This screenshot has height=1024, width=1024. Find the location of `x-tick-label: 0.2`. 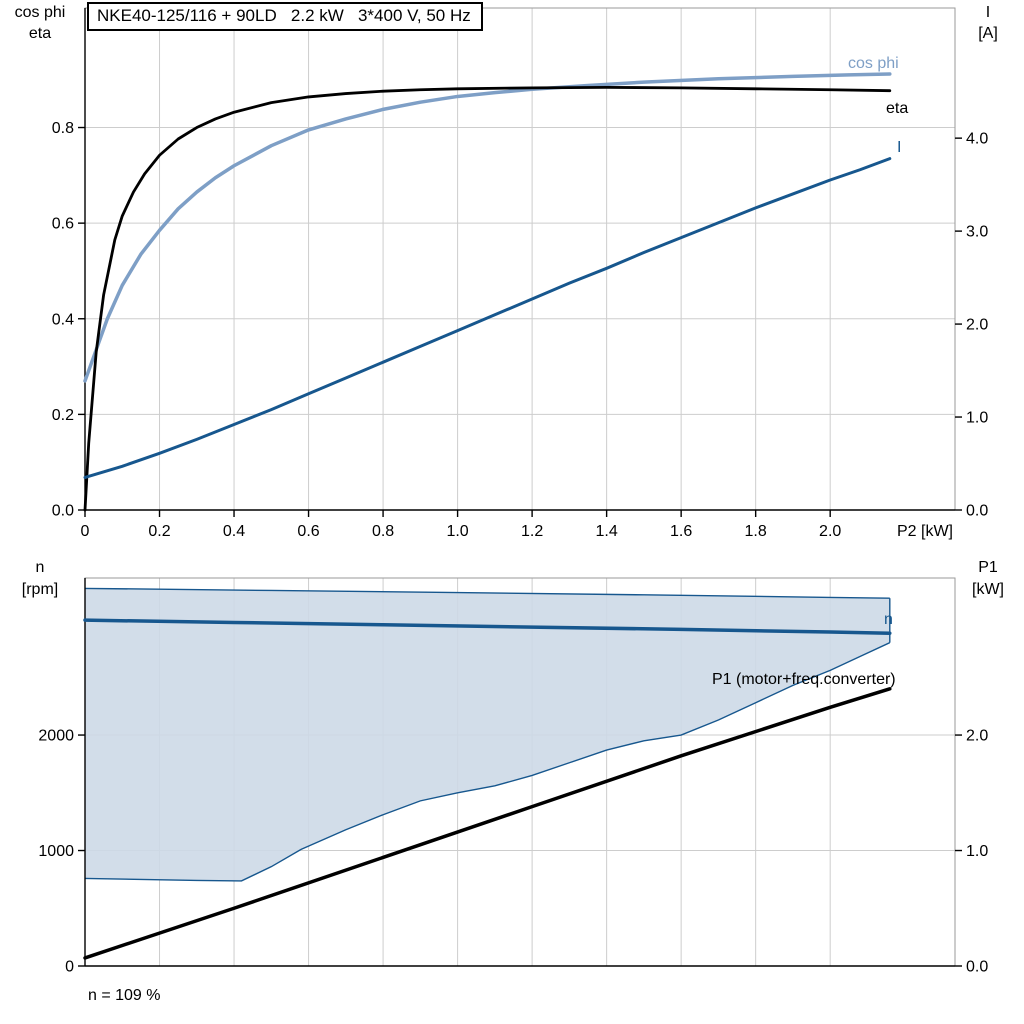

x-tick-label: 0.2 is located at coordinates (159, 531).